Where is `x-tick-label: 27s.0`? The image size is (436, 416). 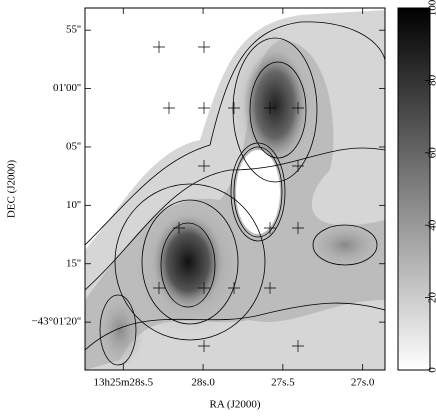
x-tick-label: 27s.0 is located at coordinates (363, 383).